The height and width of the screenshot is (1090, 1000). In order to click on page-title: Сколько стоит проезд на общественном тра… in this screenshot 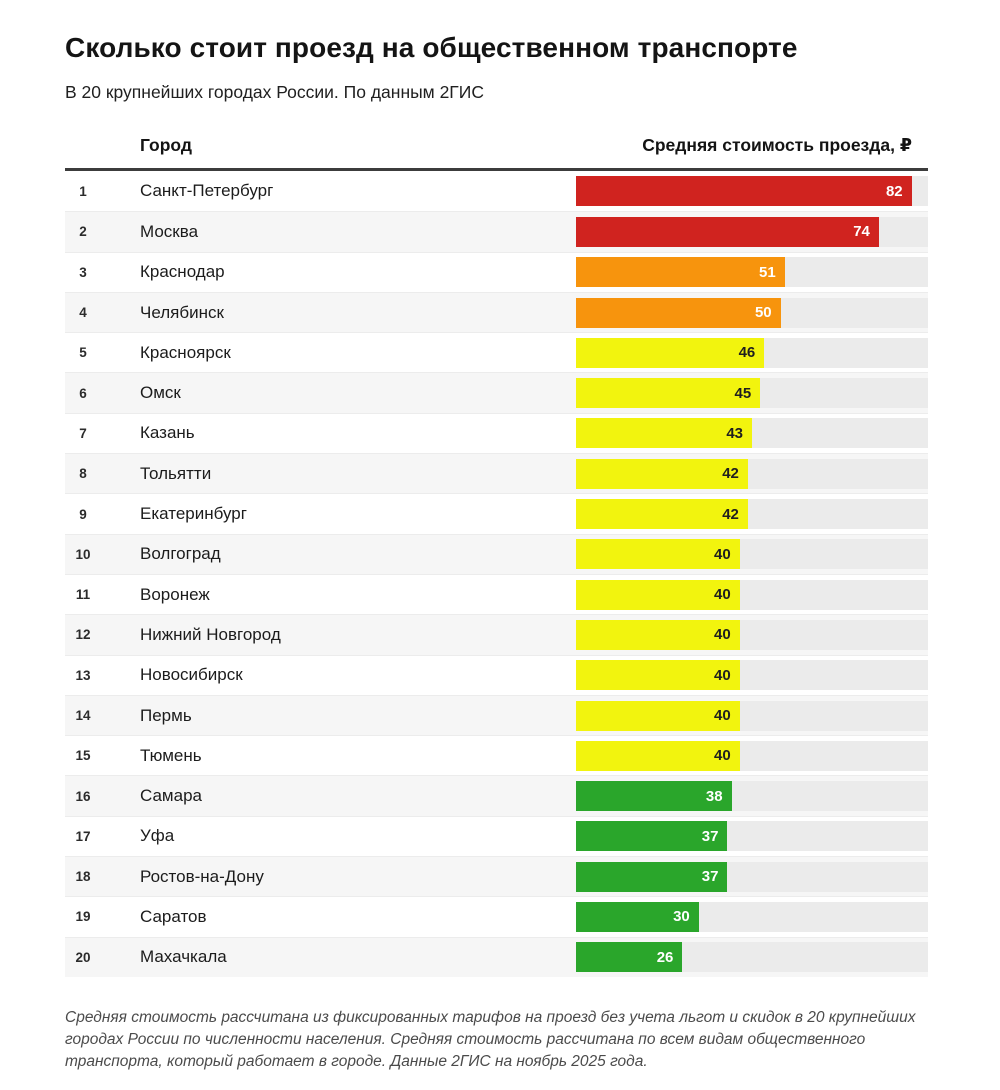, I will do `click(431, 47)`.